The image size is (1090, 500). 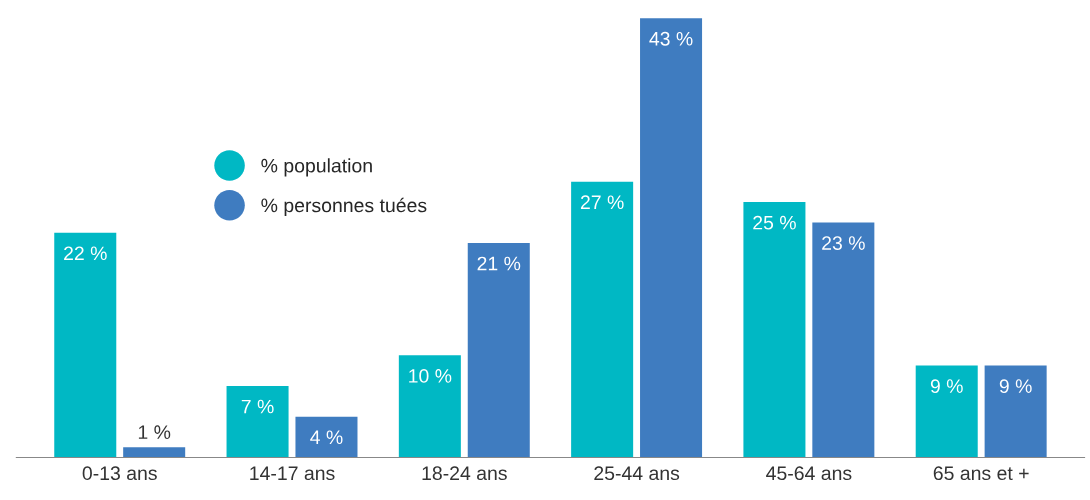 I want to click on x-tick-label: 18-24 ans, so click(x=464, y=473).